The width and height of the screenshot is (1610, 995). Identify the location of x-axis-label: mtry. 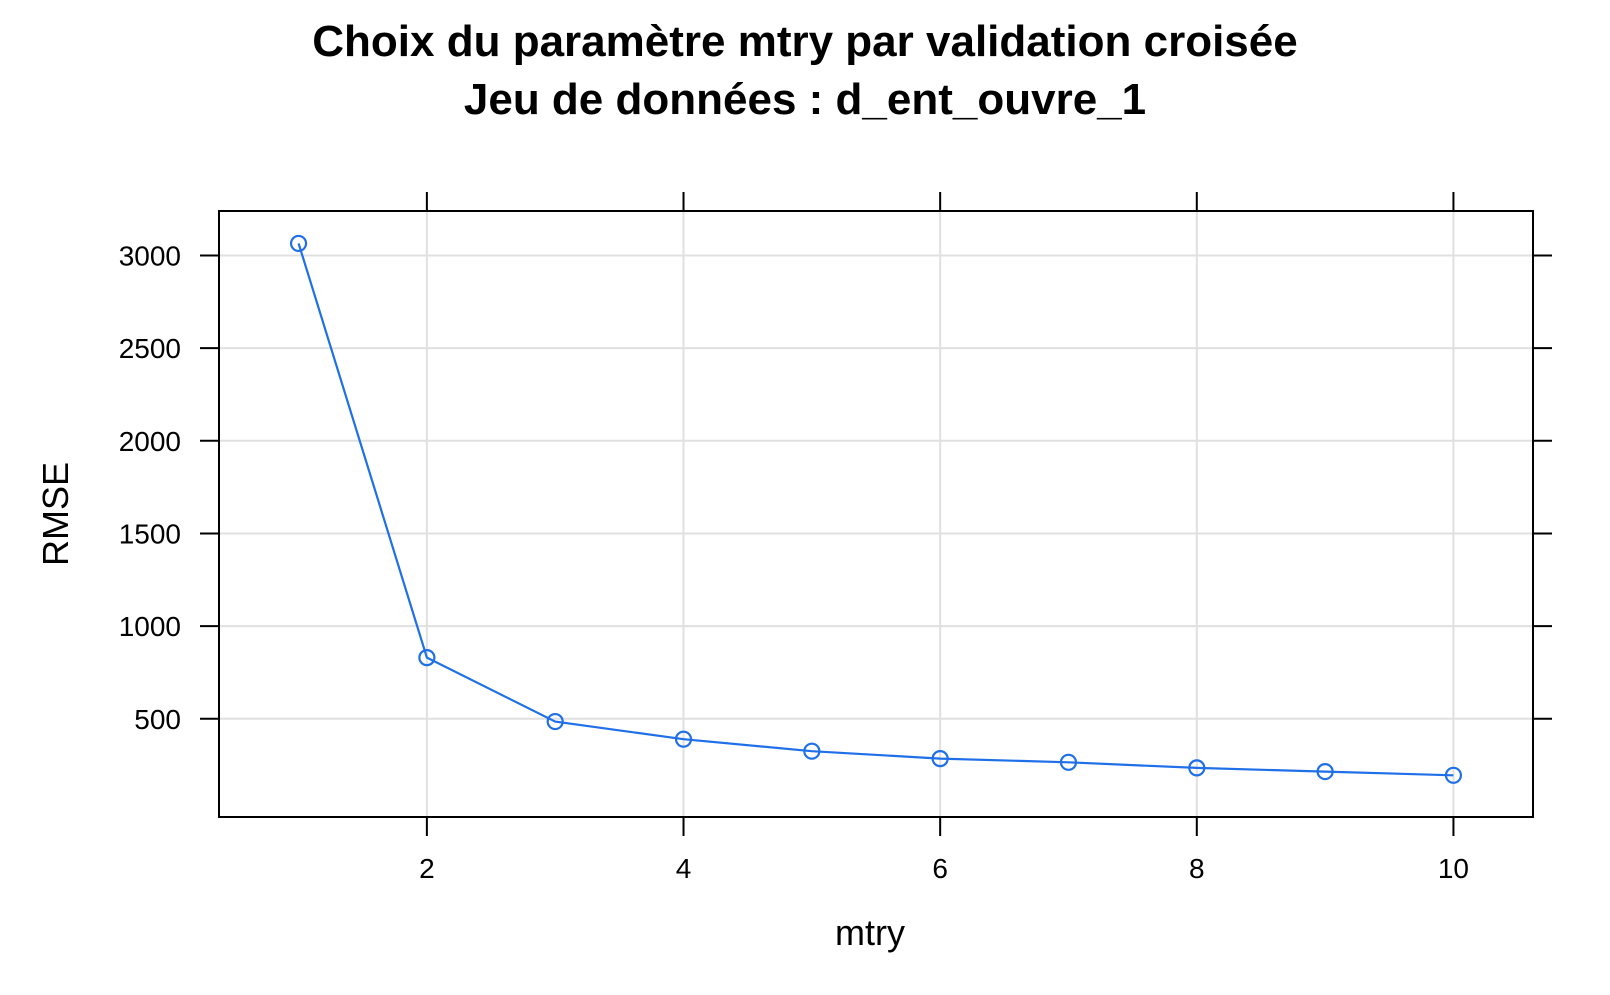
(870, 932).